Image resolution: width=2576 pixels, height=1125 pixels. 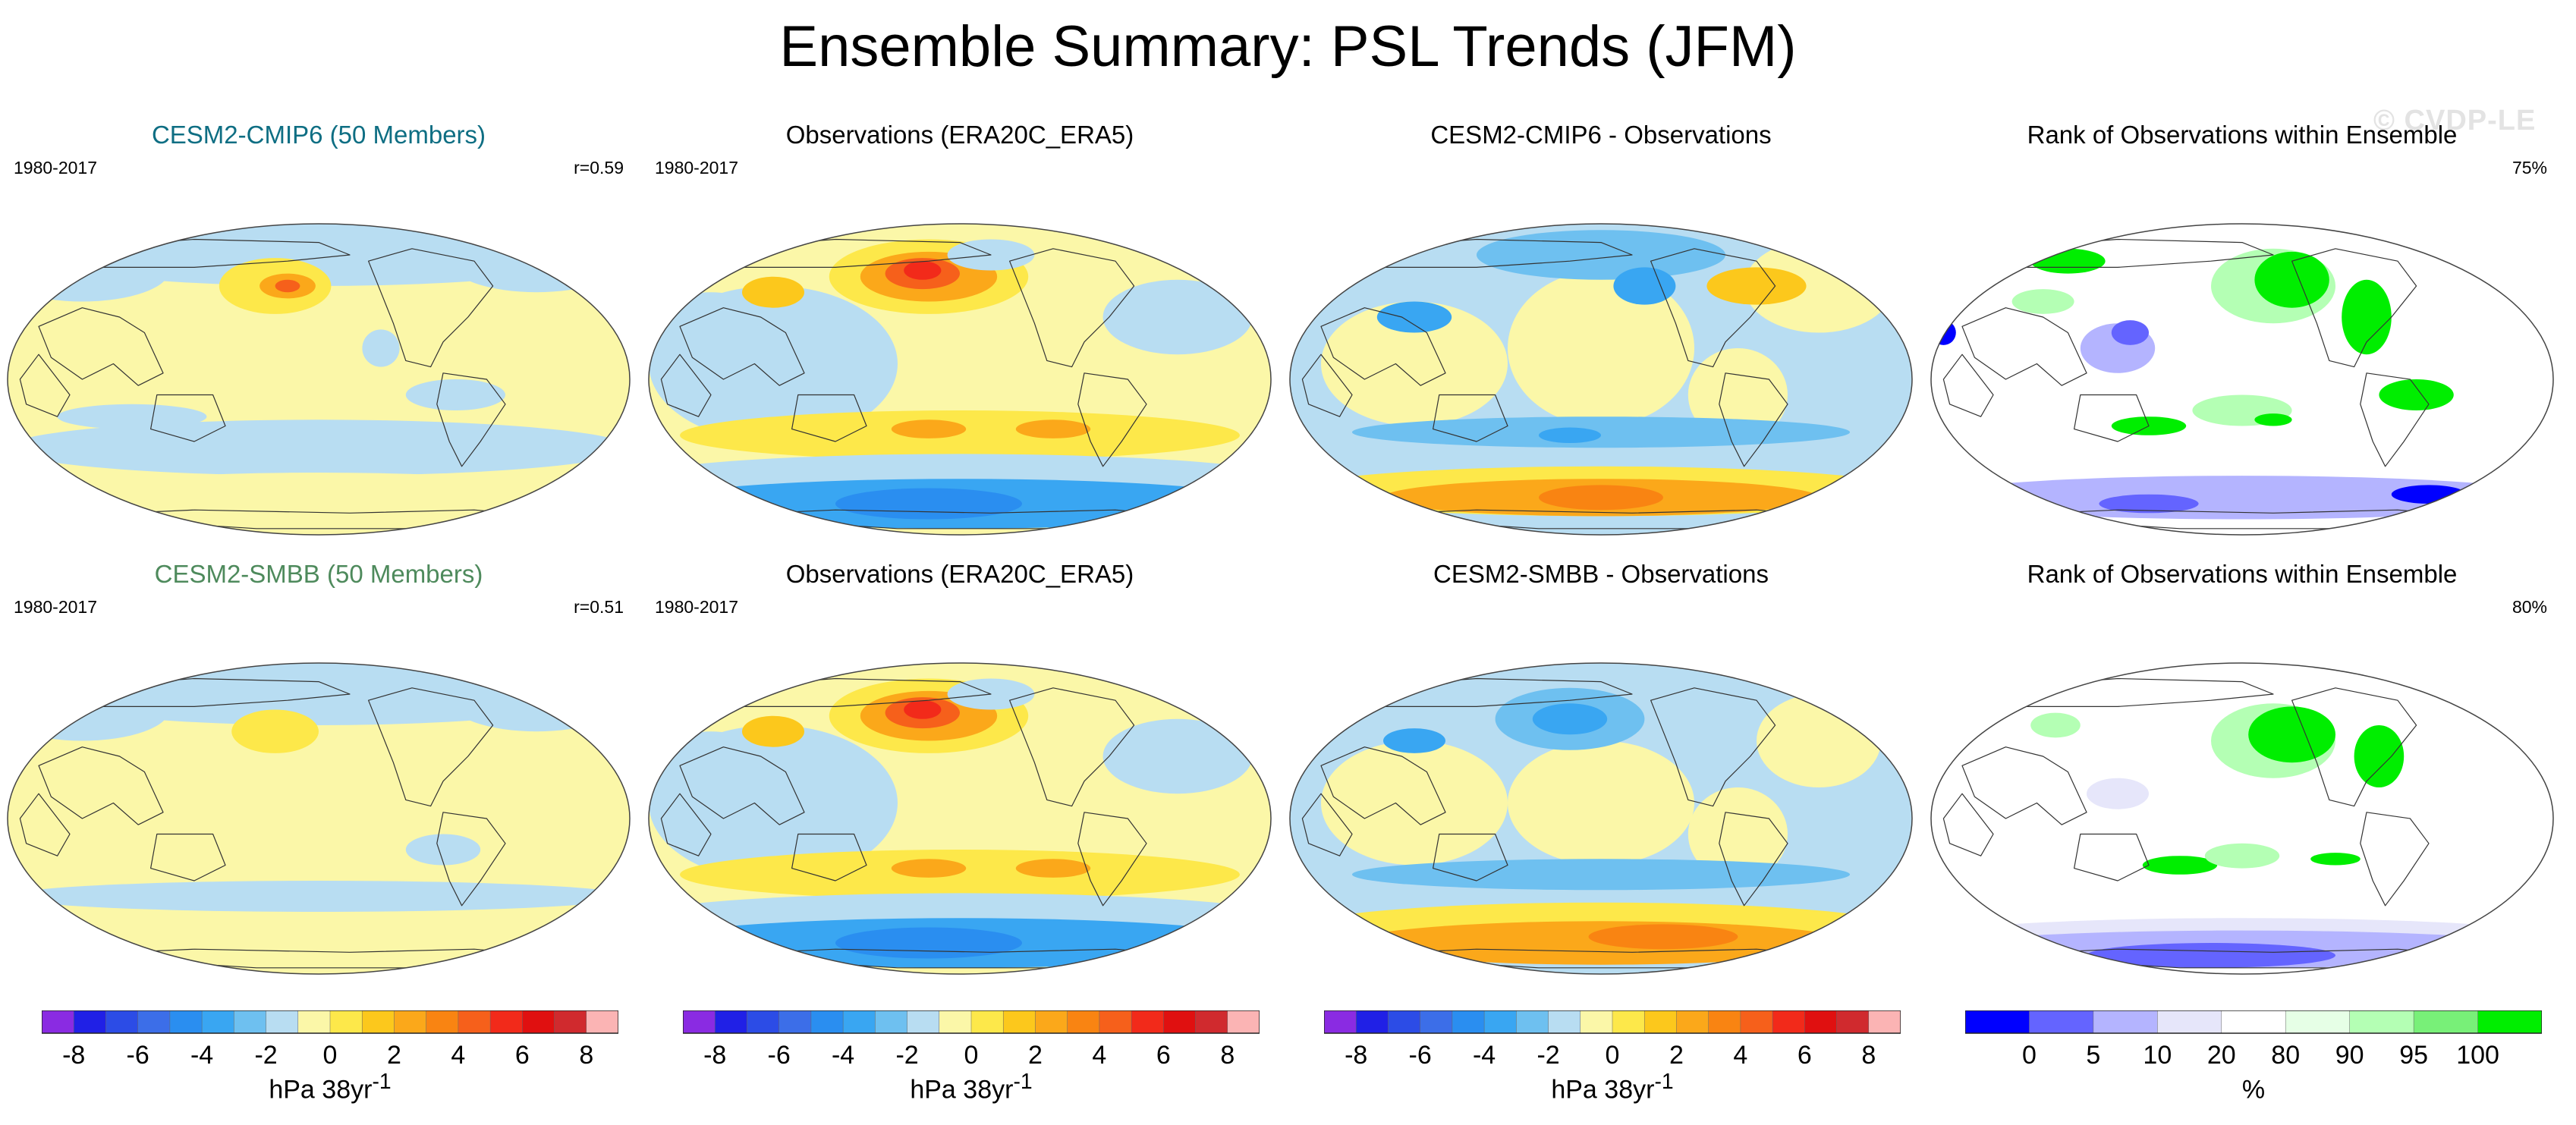 What do you see at coordinates (201, 1055) in the screenshot?
I see `colorbar-tick-label: -4` at bounding box center [201, 1055].